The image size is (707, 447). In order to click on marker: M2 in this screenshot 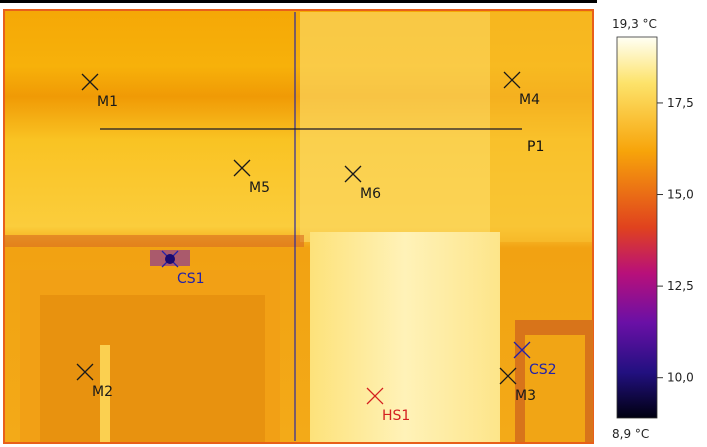, I will do `click(94, 381)`.